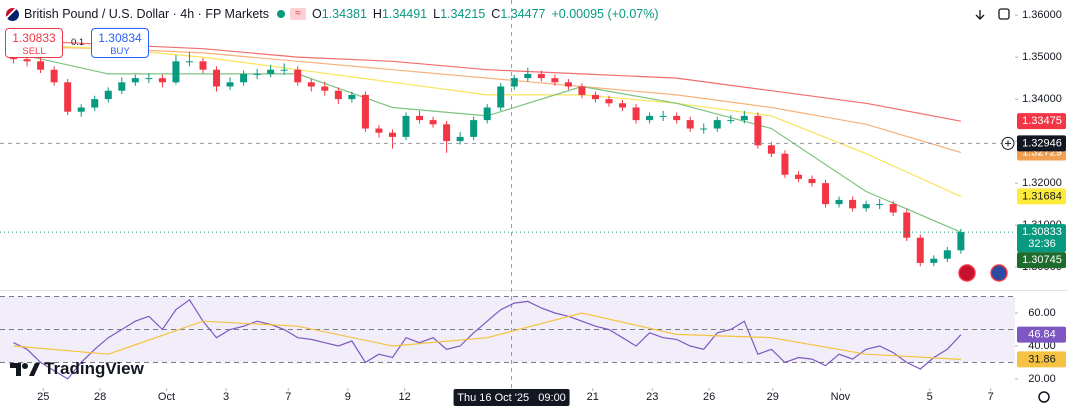 Image resolution: width=1068 pixels, height=410 pixels. Describe the element at coordinates (1041, 143) in the screenshot. I see `crosshair-price-box` at that location.